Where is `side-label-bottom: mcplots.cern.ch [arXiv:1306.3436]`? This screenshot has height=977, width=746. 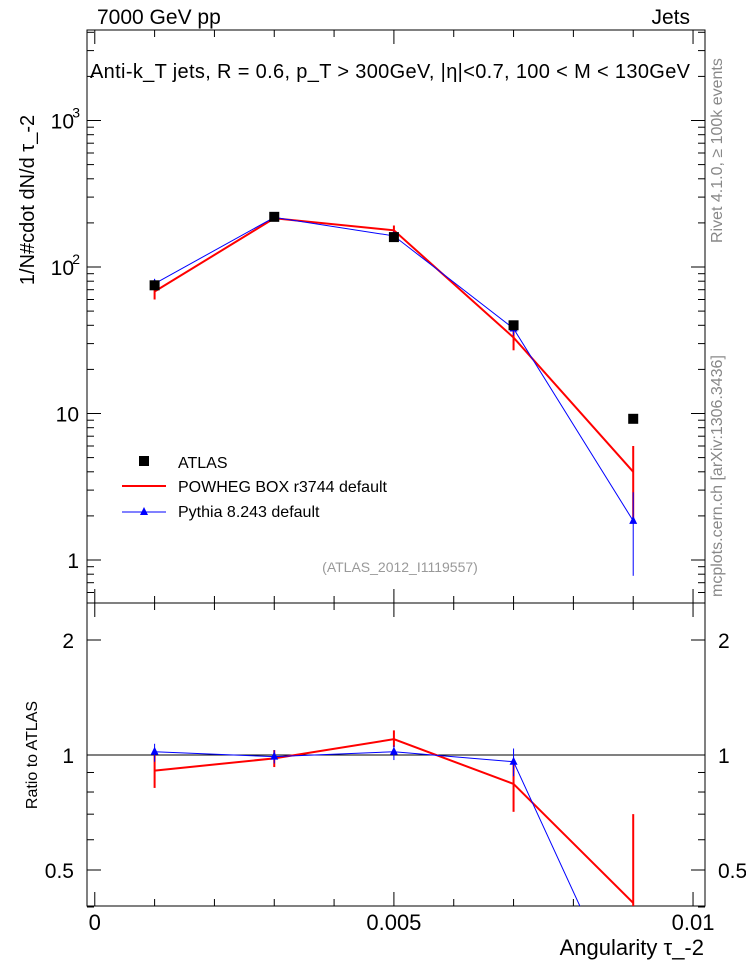 side-label-bottom: mcplots.cern.ch [arXiv:1306.3436] is located at coordinates (717, 476).